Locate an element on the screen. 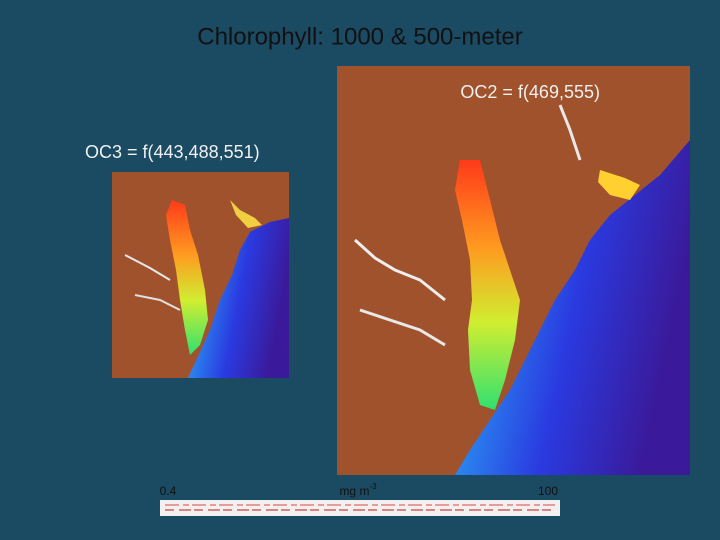 This screenshot has height=540, width=720. unit-base: mg m is located at coordinates (354, 491).